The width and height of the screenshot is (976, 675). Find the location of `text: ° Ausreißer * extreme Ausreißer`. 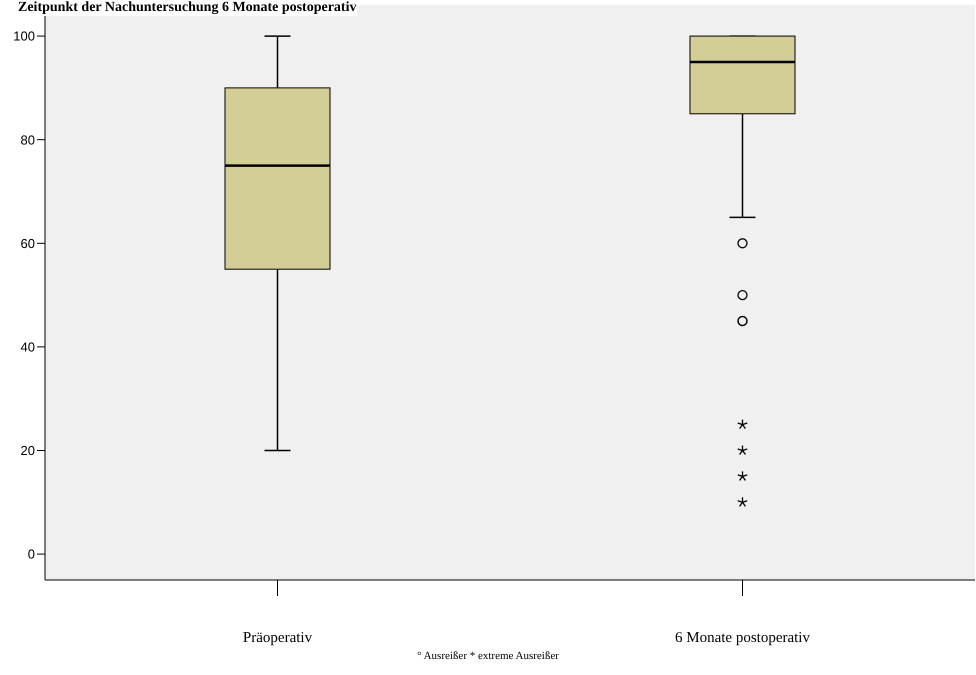

text: ° Ausreißer * extreme Ausreißer is located at coordinates (488, 656).